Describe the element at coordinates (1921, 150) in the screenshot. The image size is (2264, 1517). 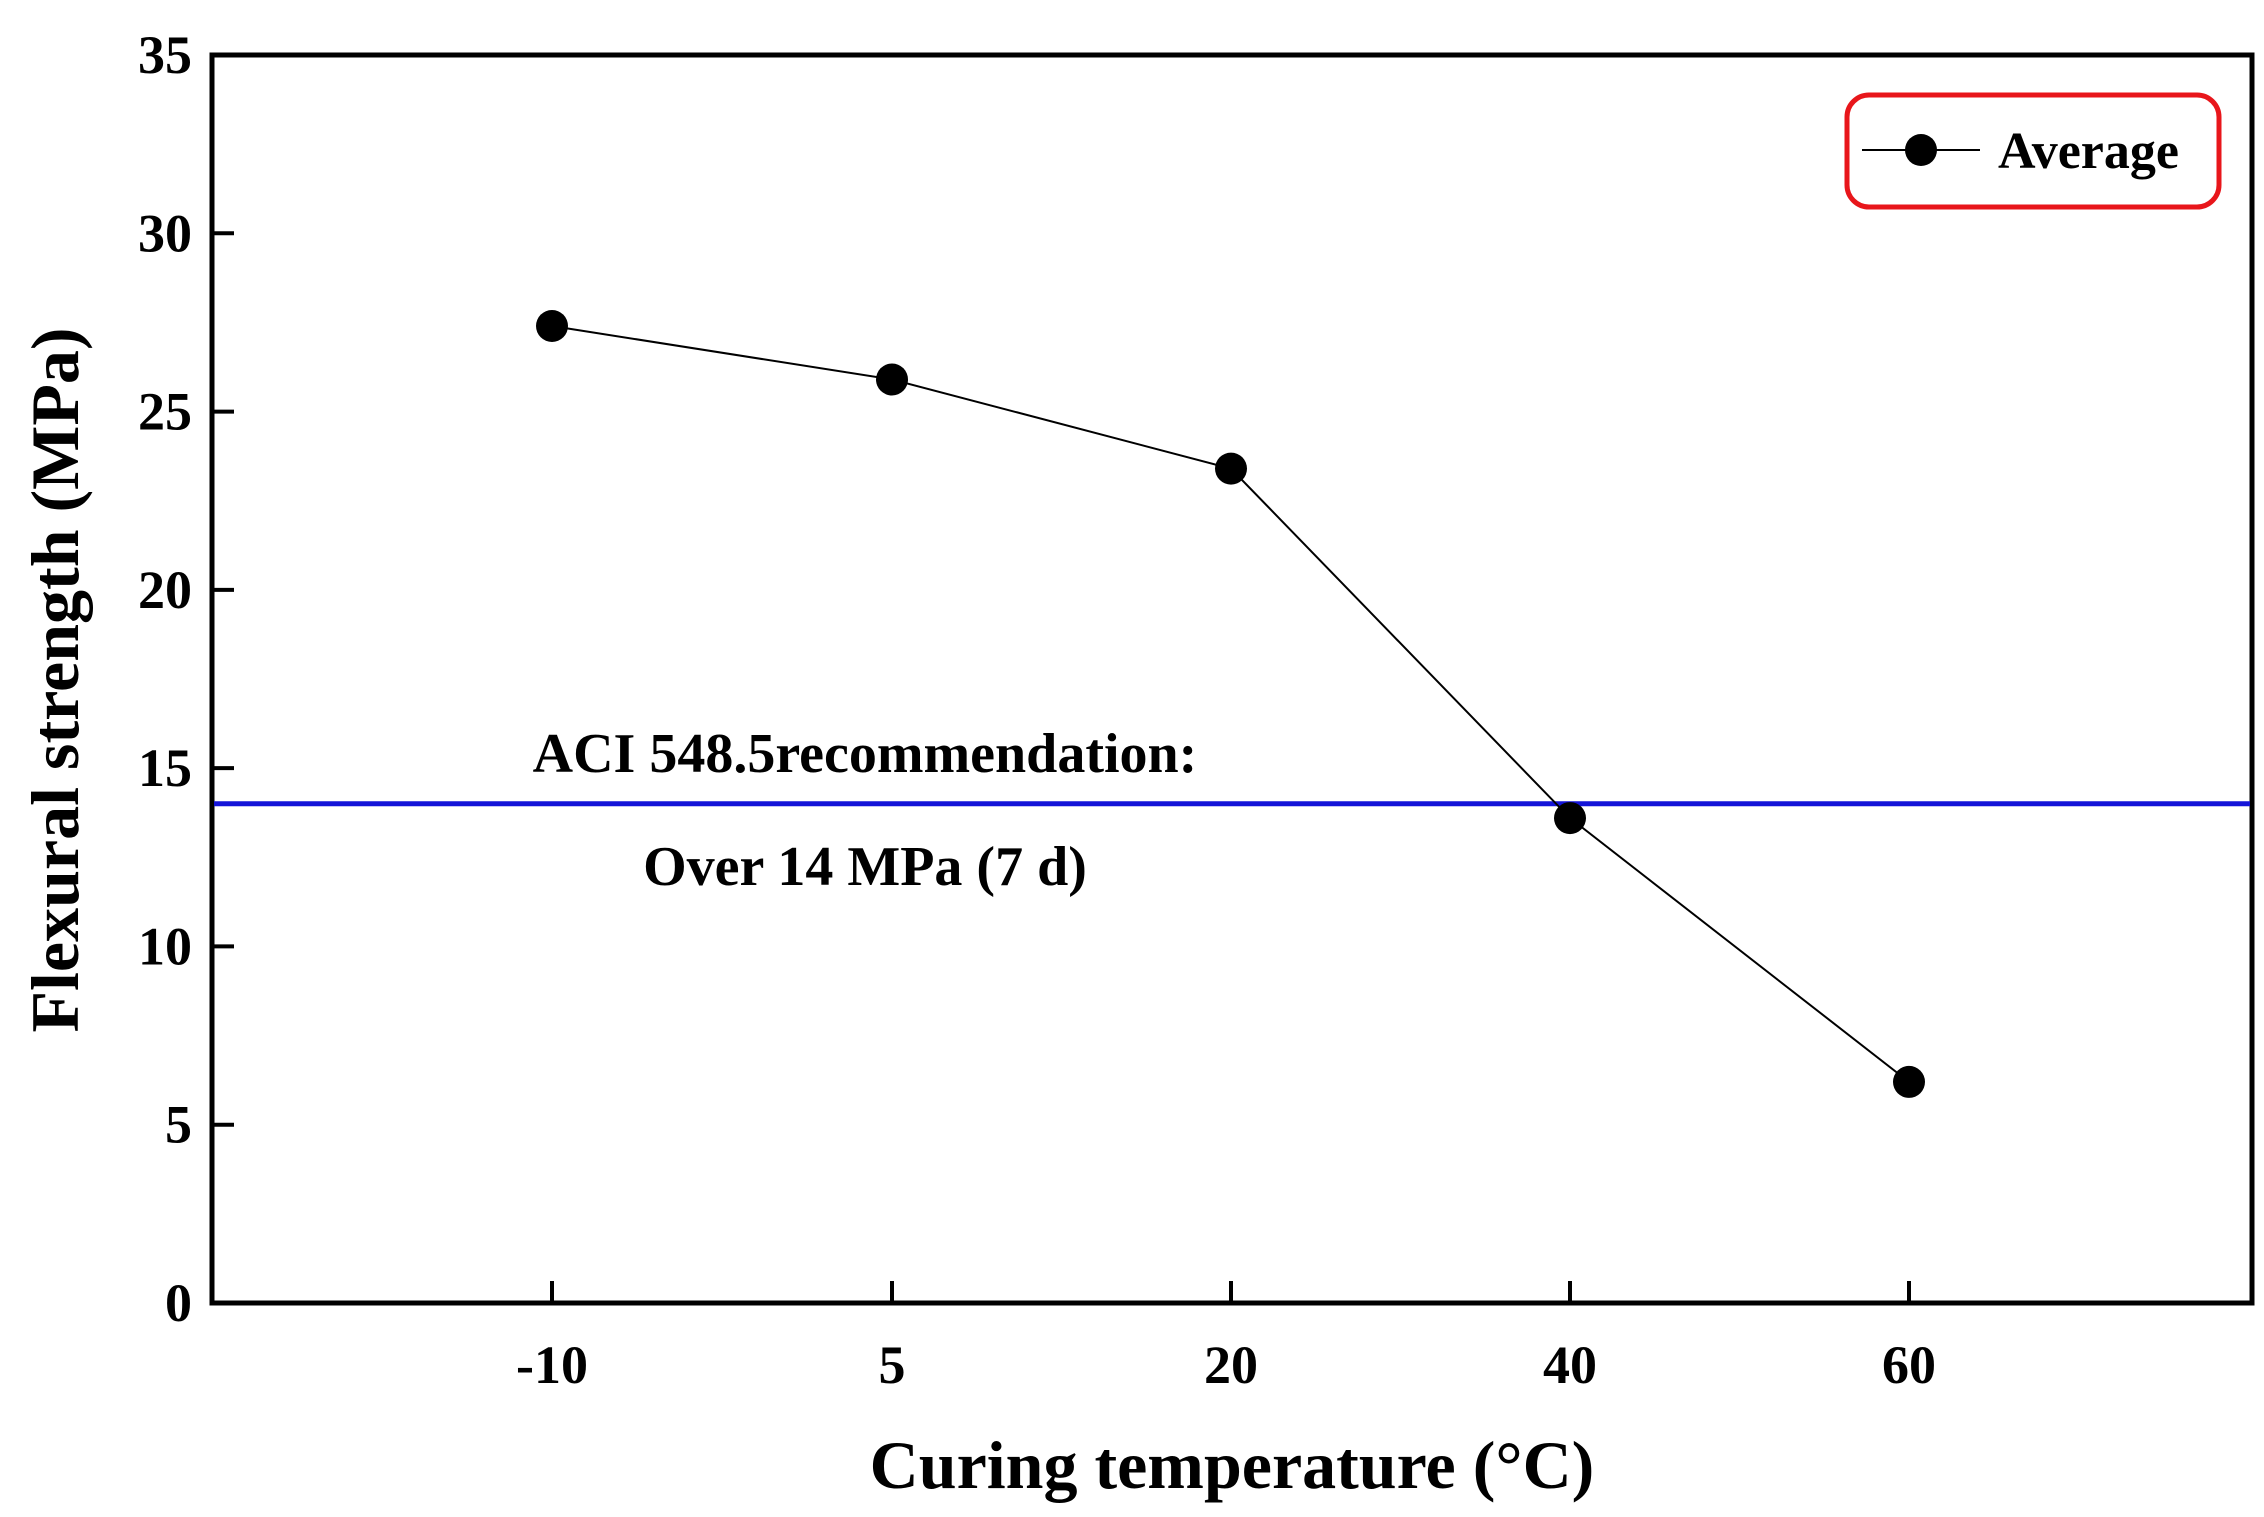
I see `legend-marker` at that location.